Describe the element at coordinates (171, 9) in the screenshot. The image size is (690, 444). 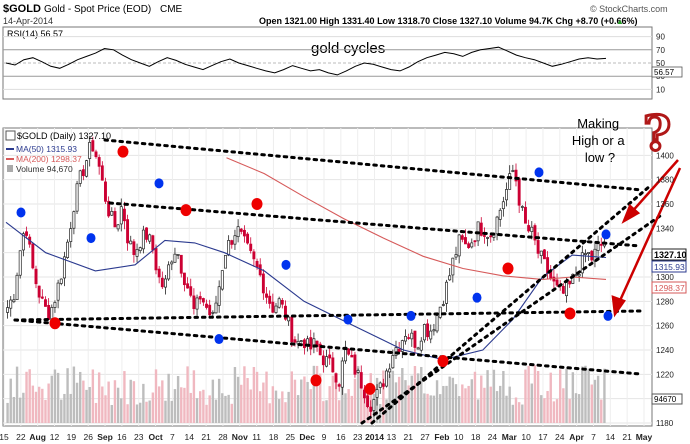
I see `exchange: CME` at that location.